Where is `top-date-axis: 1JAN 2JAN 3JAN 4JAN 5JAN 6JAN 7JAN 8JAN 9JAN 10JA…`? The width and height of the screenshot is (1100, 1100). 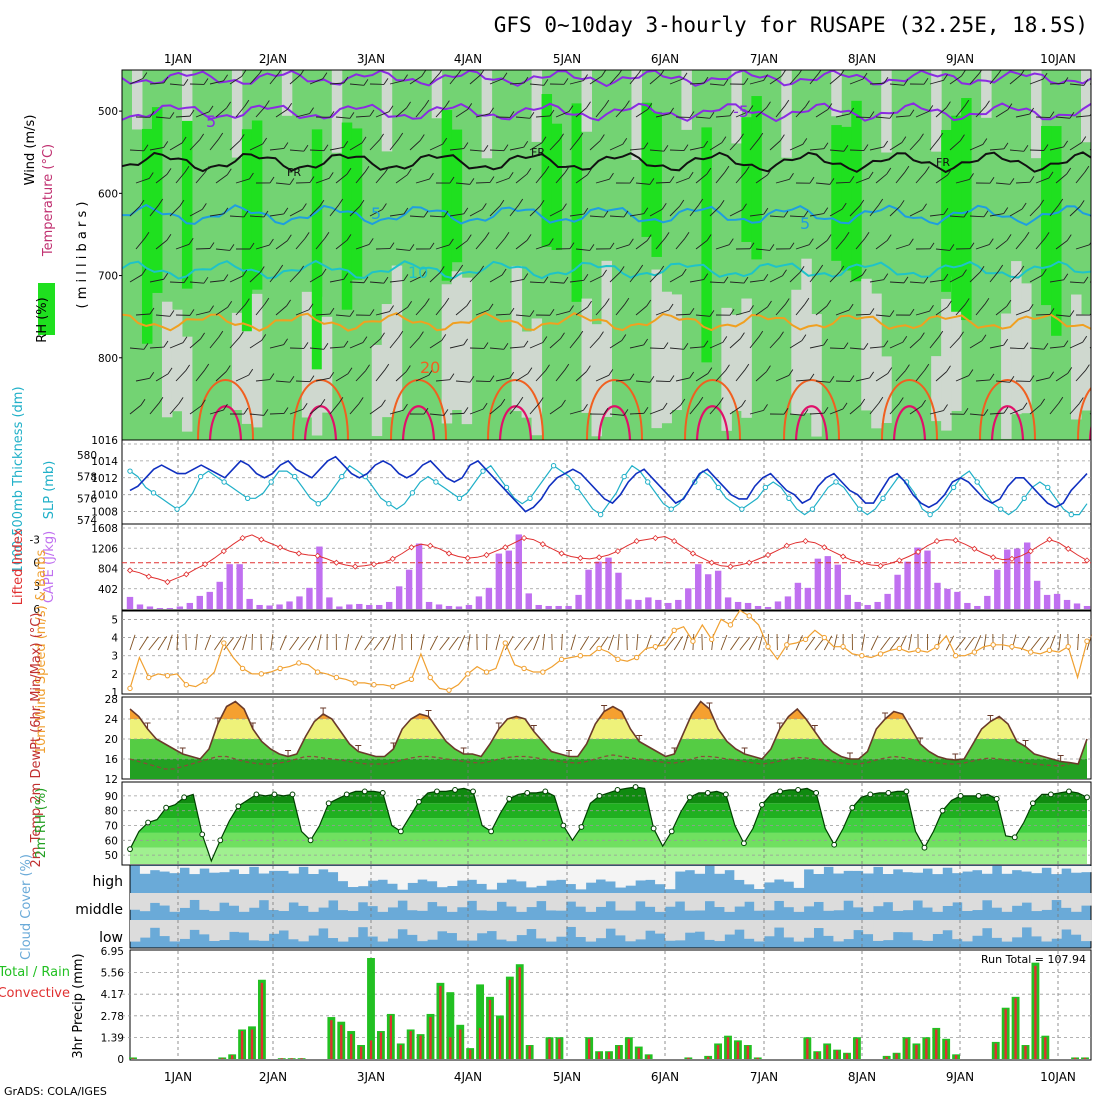
top-date-axis: 1JAN 2JAN 3JAN 4JAN 5JAN 6JAN 7JAN 8JAN 9JAN 10JA… is located at coordinates (620, 59).